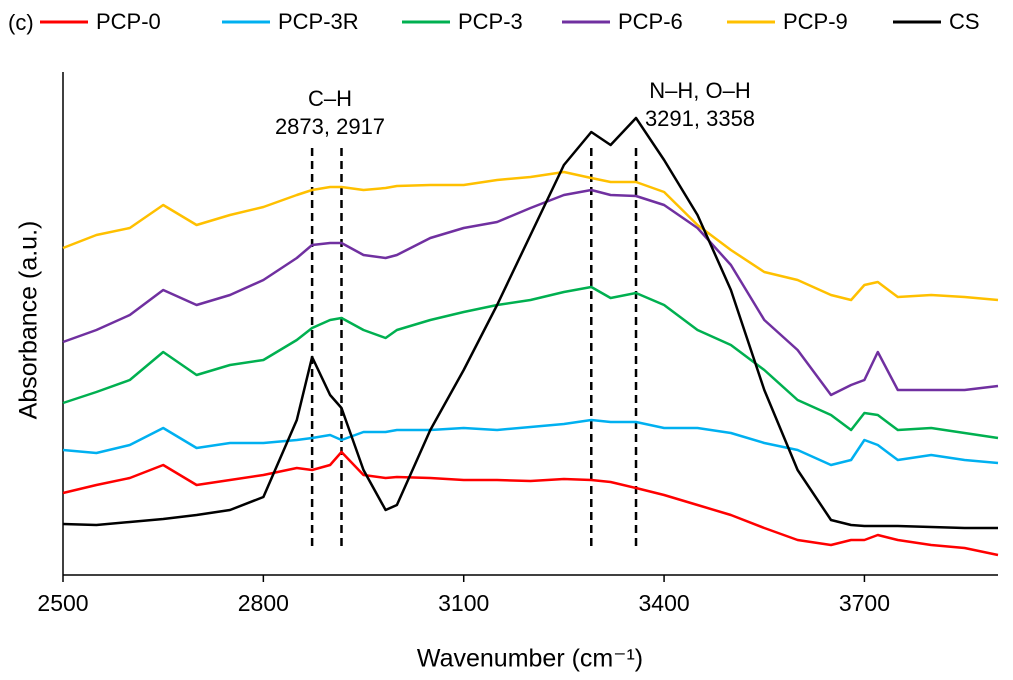 This screenshot has height=680, width=1013. Describe the element at coordinates (21, 22) in the screenshot. I see `panel-label: (c)` at that location.